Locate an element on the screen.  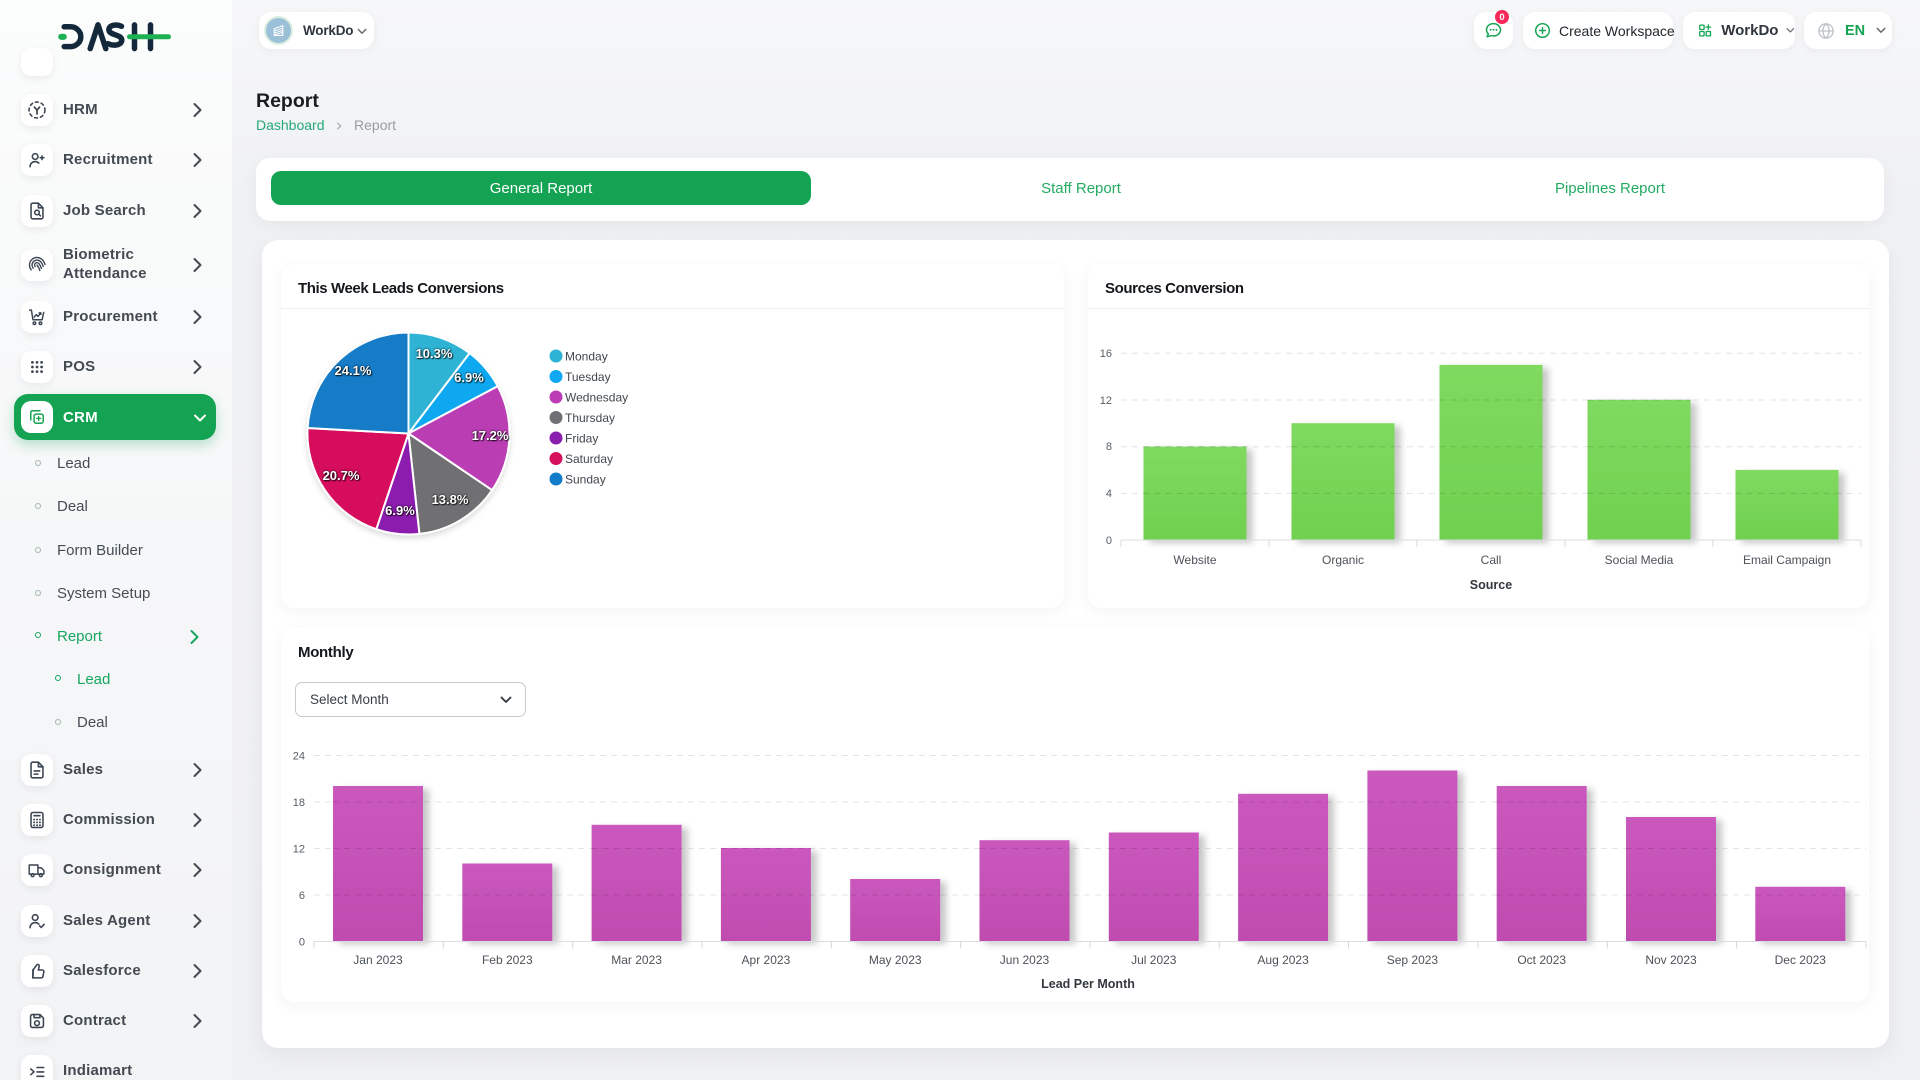
svg-text: Saturday is located at coordinates (589, 459).